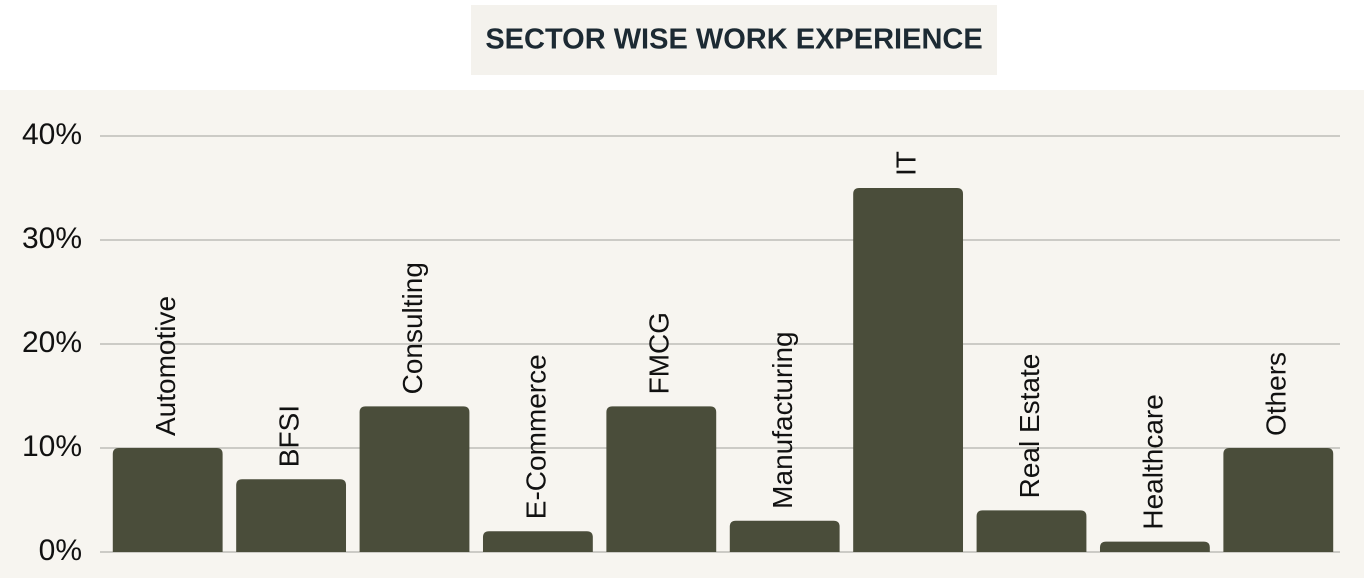  What do you see at coordinates (1276, 394) in the screenshot?
I see `x-tick-label: Others` at bounding box center [1276, 394].